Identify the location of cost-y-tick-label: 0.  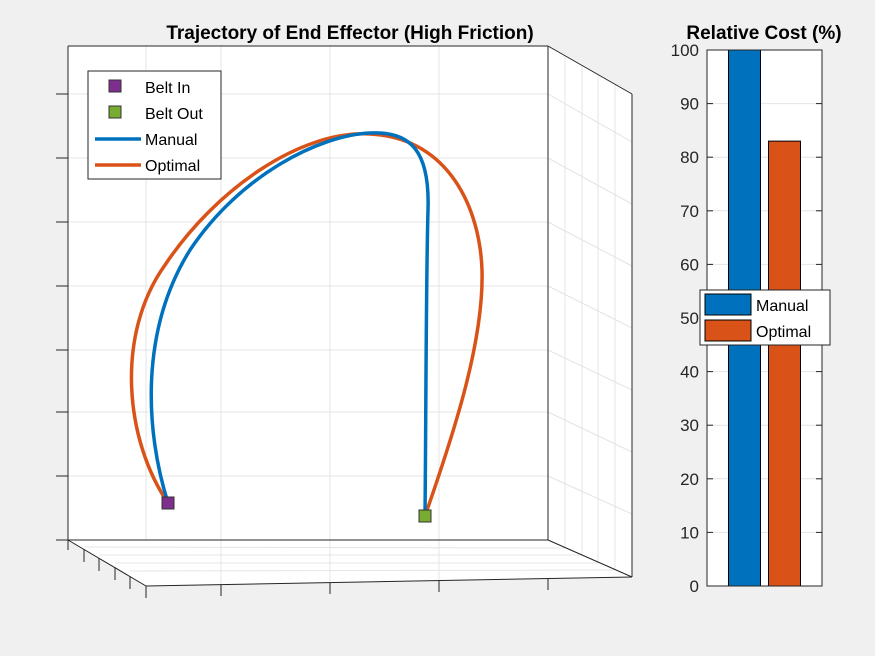
(694, 586).